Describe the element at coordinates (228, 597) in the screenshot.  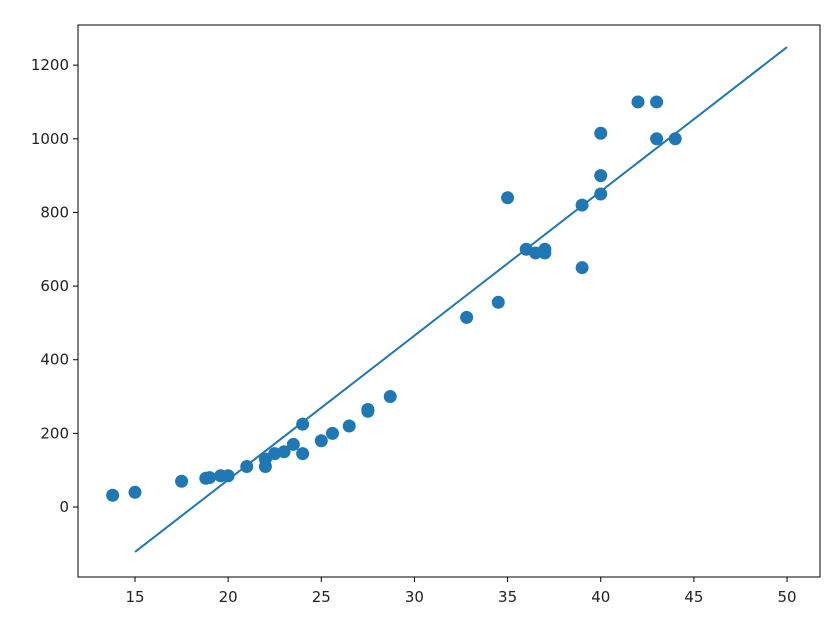
I see `x-tick-label: 20` at that location.